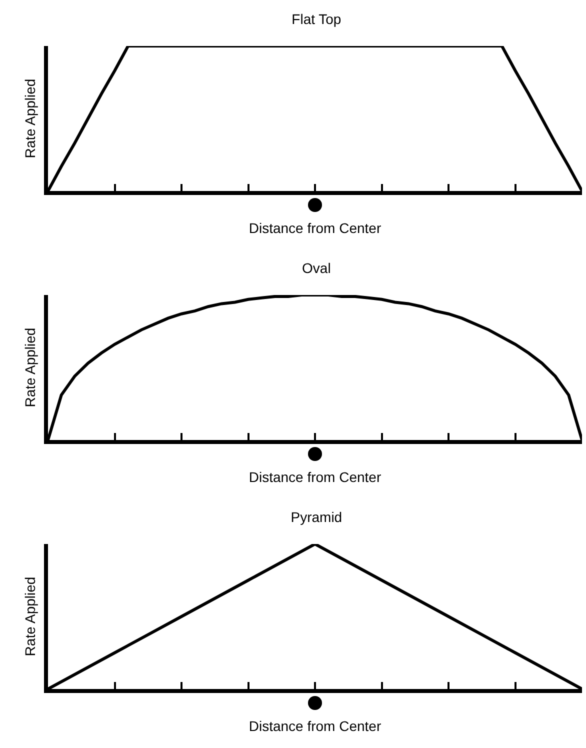 The height and width of the screenshot is (748, 586). What do you see at coordinates (316, 516) in the screenshot?
I see `chart-title: Pyramid` at bounding box center [316, 516].